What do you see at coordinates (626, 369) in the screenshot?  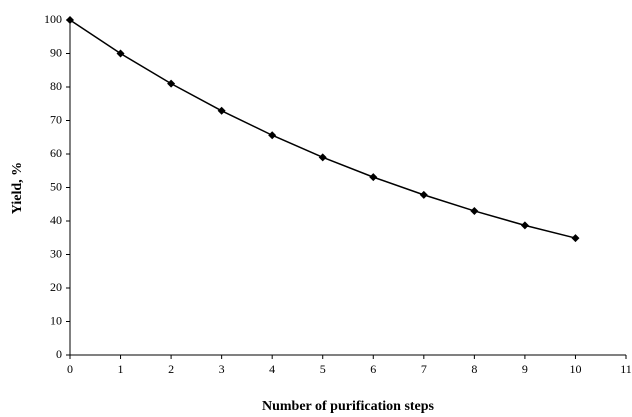 I see `x-tick-label: 11` at bounding box center [626, 369].